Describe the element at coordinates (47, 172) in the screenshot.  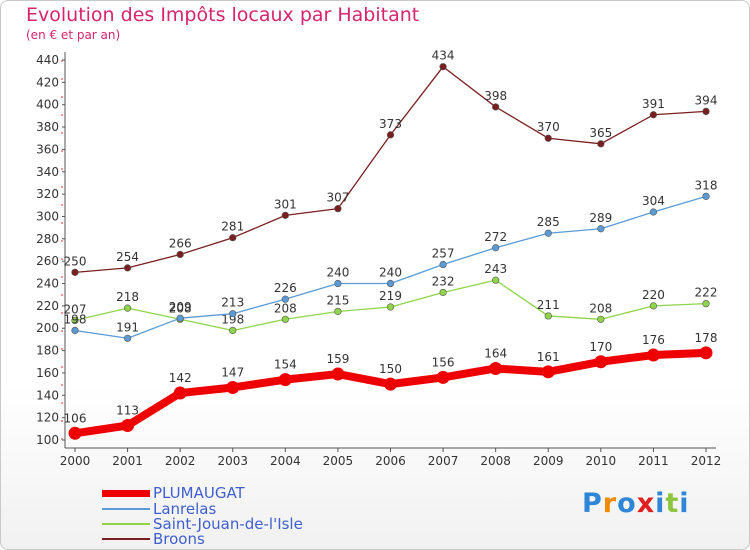
I see `y-tick-label: 340` at that location.